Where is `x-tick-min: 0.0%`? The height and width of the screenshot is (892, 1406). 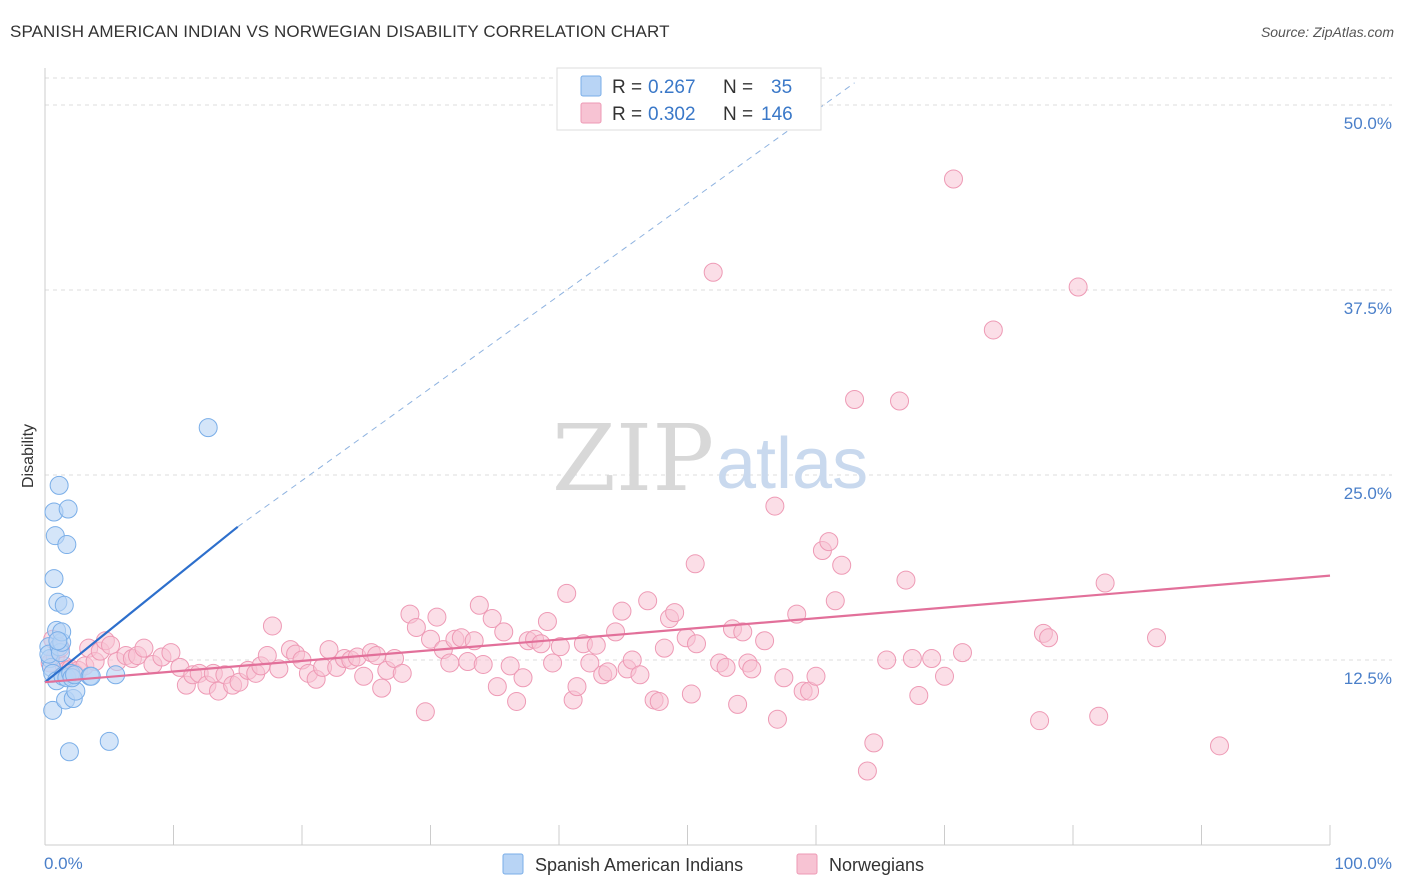
x-tick-min: 0.0% is located at coordinates (63, 863).